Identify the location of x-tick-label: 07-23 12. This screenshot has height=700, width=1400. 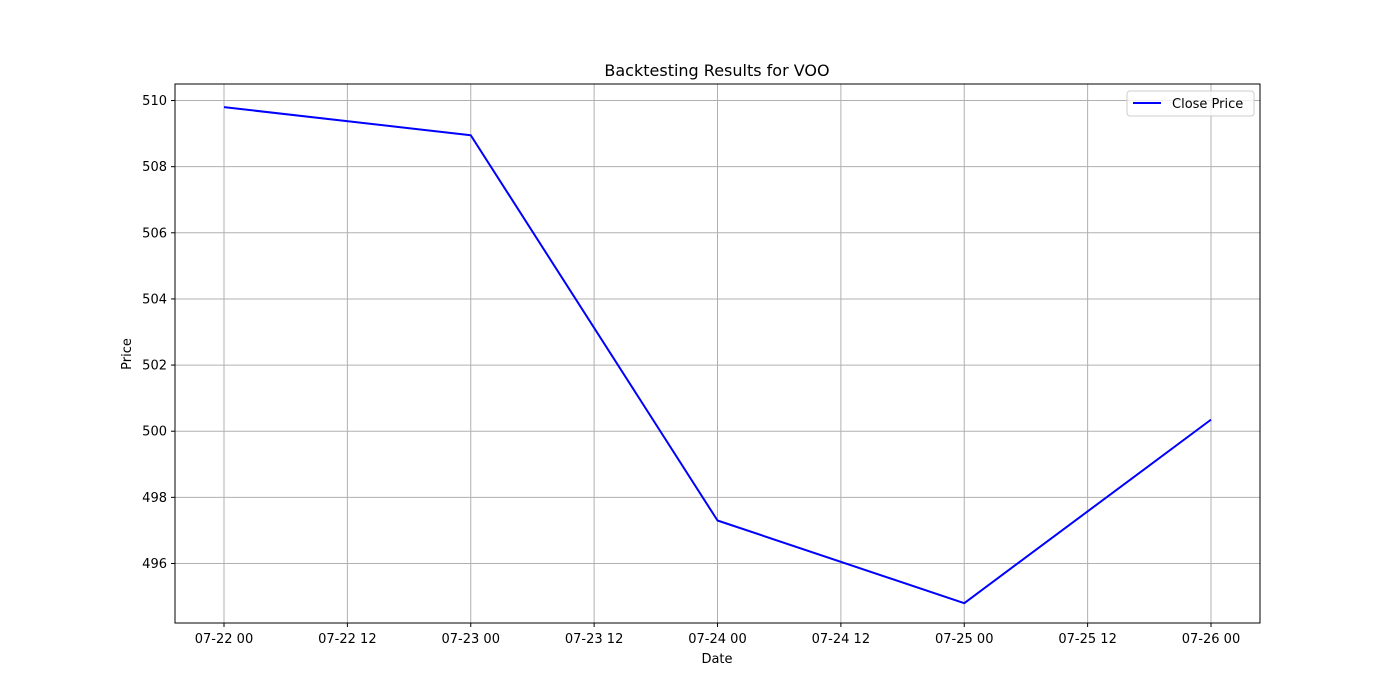
(594, 639).